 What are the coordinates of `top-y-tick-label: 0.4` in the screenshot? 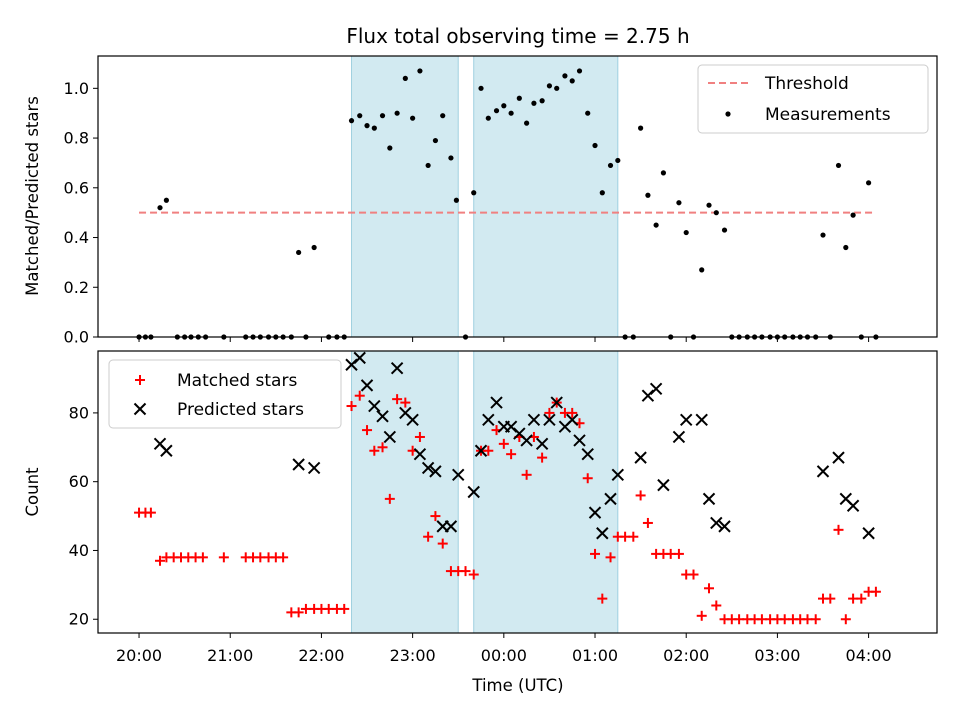 It's located at (76, 237).